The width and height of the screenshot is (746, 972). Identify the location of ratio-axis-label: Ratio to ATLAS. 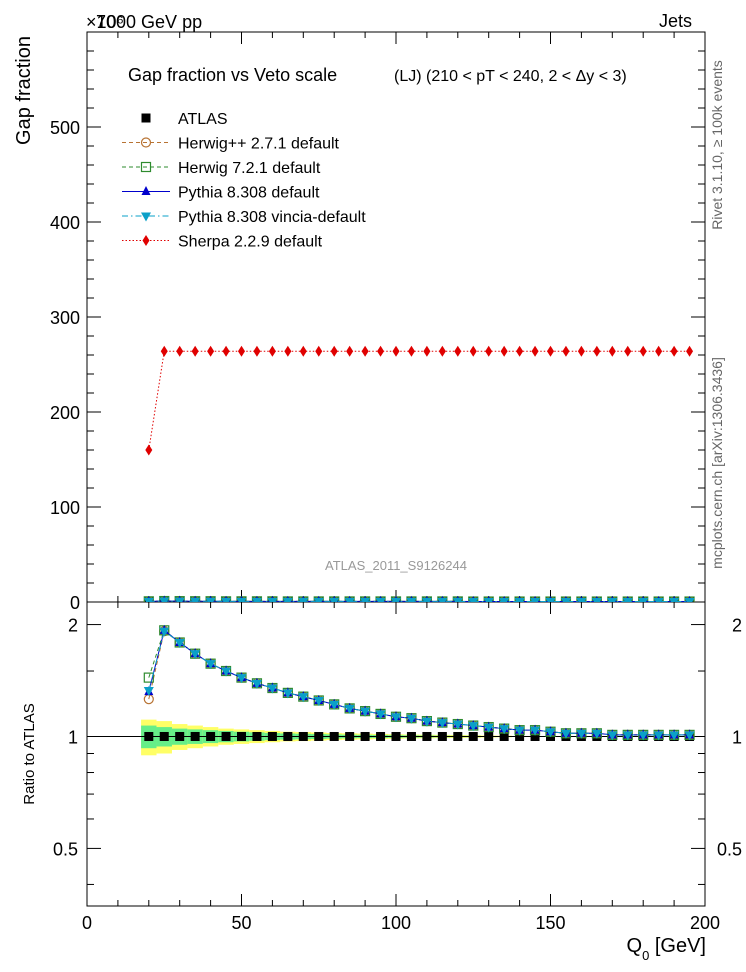
(29, 753).